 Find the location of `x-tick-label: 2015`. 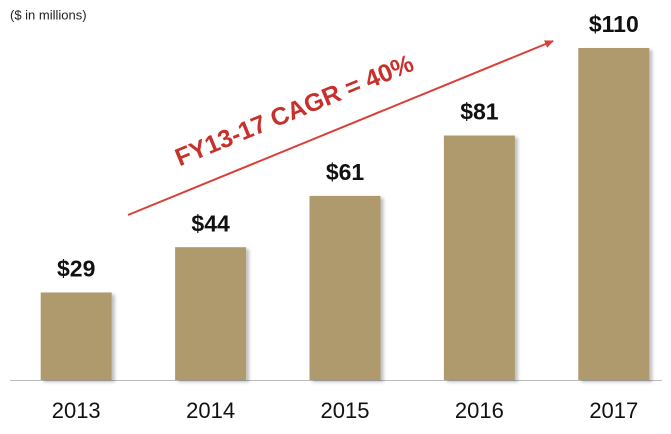

x-tick-label: 2015 is located at coordinates (345, 410).